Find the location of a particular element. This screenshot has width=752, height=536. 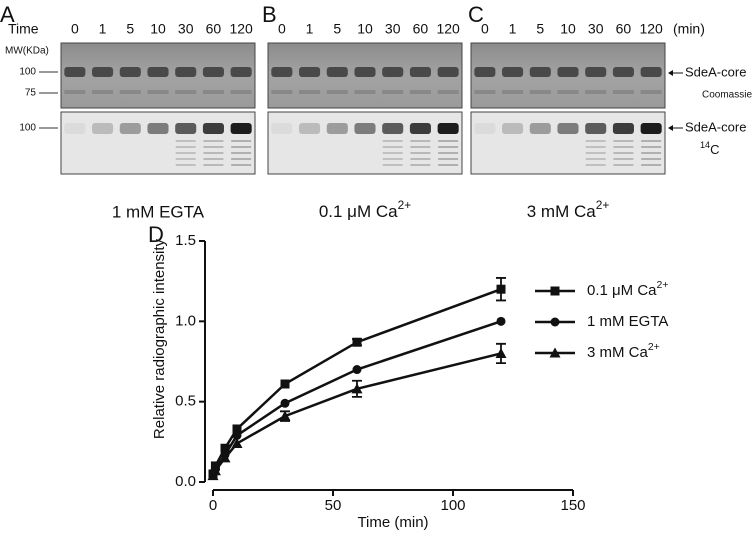

legend-label: 1 mM EGTA is located at coordinates (627, 321).